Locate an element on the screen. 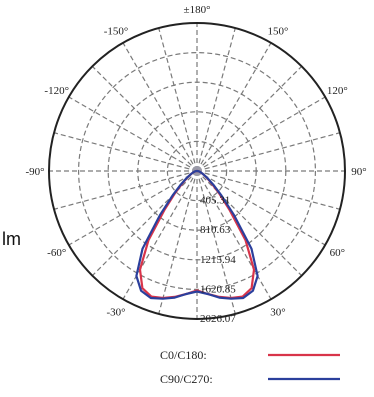 The height and width of the screenshot is (397, 374). series-curve-c90-c270 is located at coordinates (197, 234).